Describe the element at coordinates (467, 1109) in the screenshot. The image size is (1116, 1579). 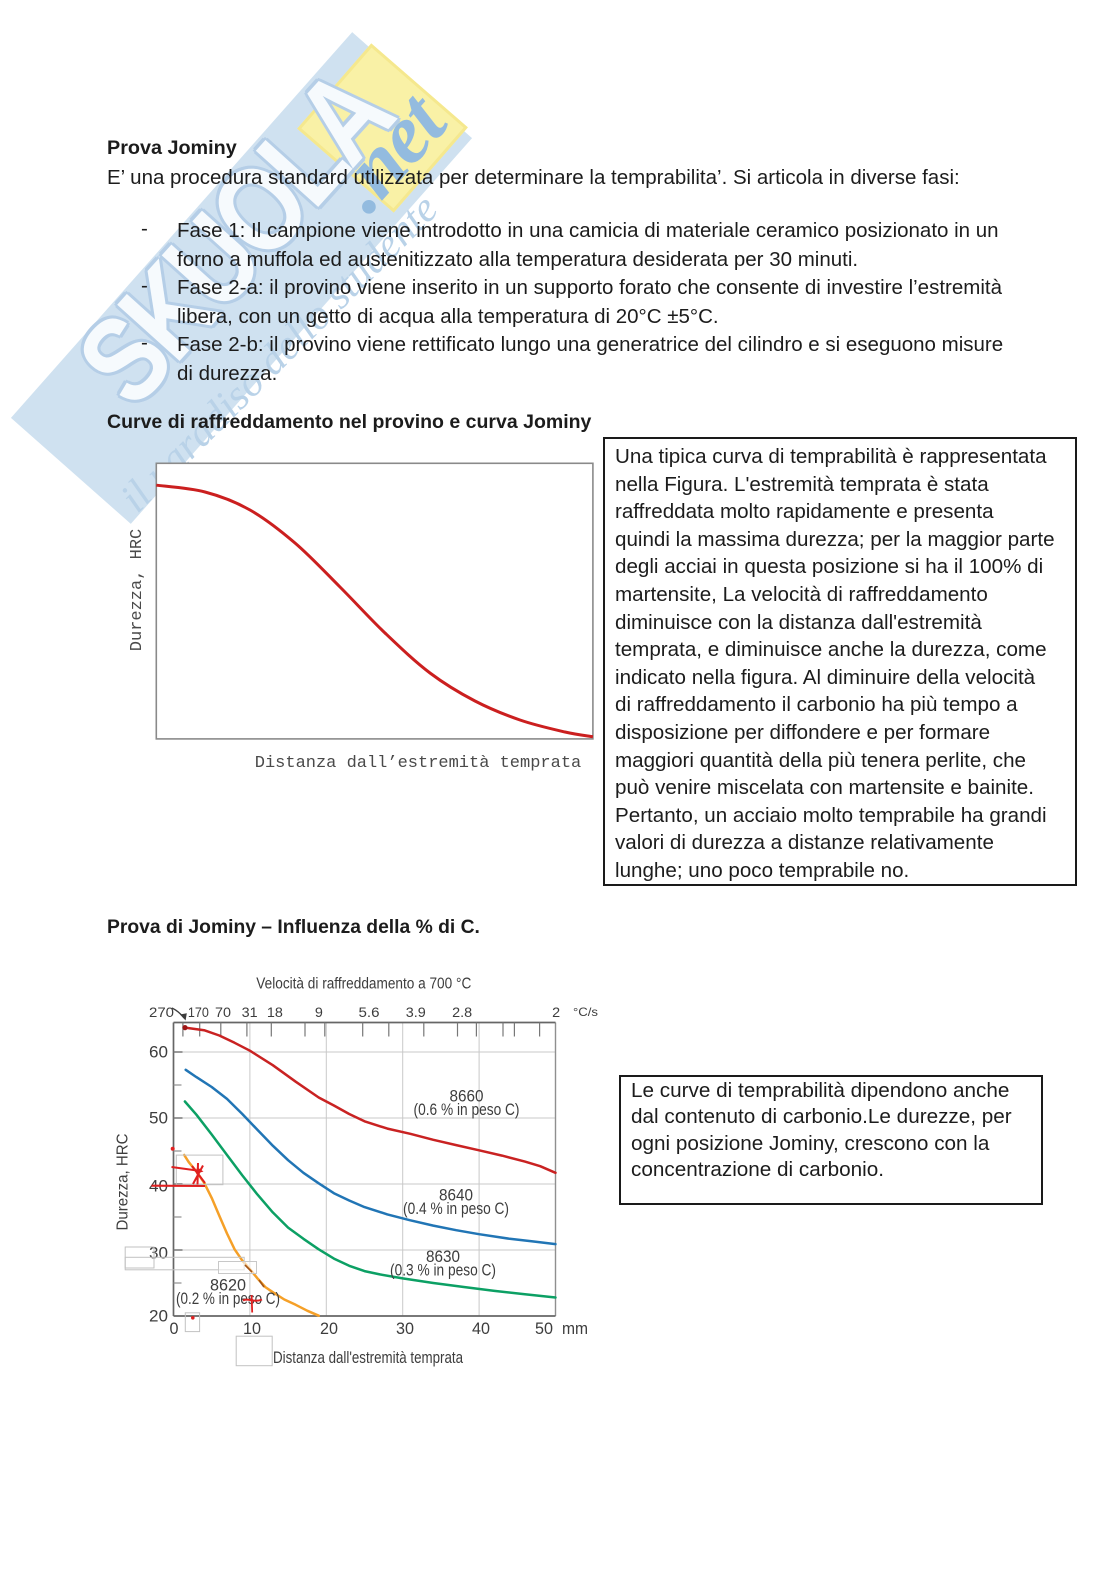
I see `svg-text: (0.6 % in peso C)` at that location.